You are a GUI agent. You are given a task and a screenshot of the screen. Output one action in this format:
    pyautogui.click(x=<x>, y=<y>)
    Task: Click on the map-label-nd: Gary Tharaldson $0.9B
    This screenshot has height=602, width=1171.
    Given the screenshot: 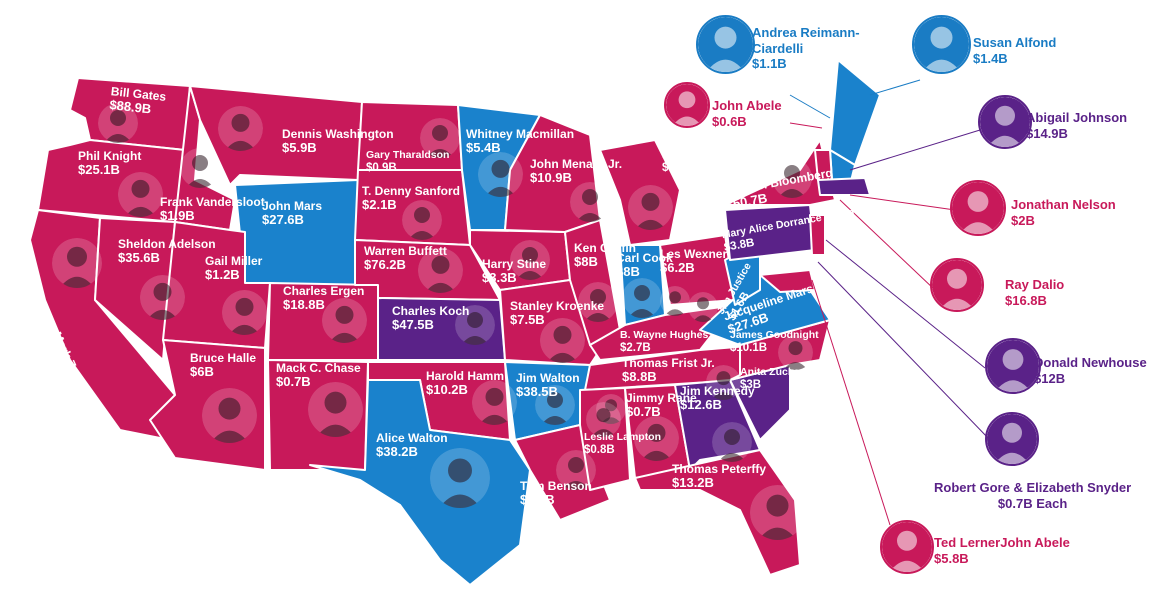 What is the action you would take?
    pyautogui.click(x=408, y=161)
    